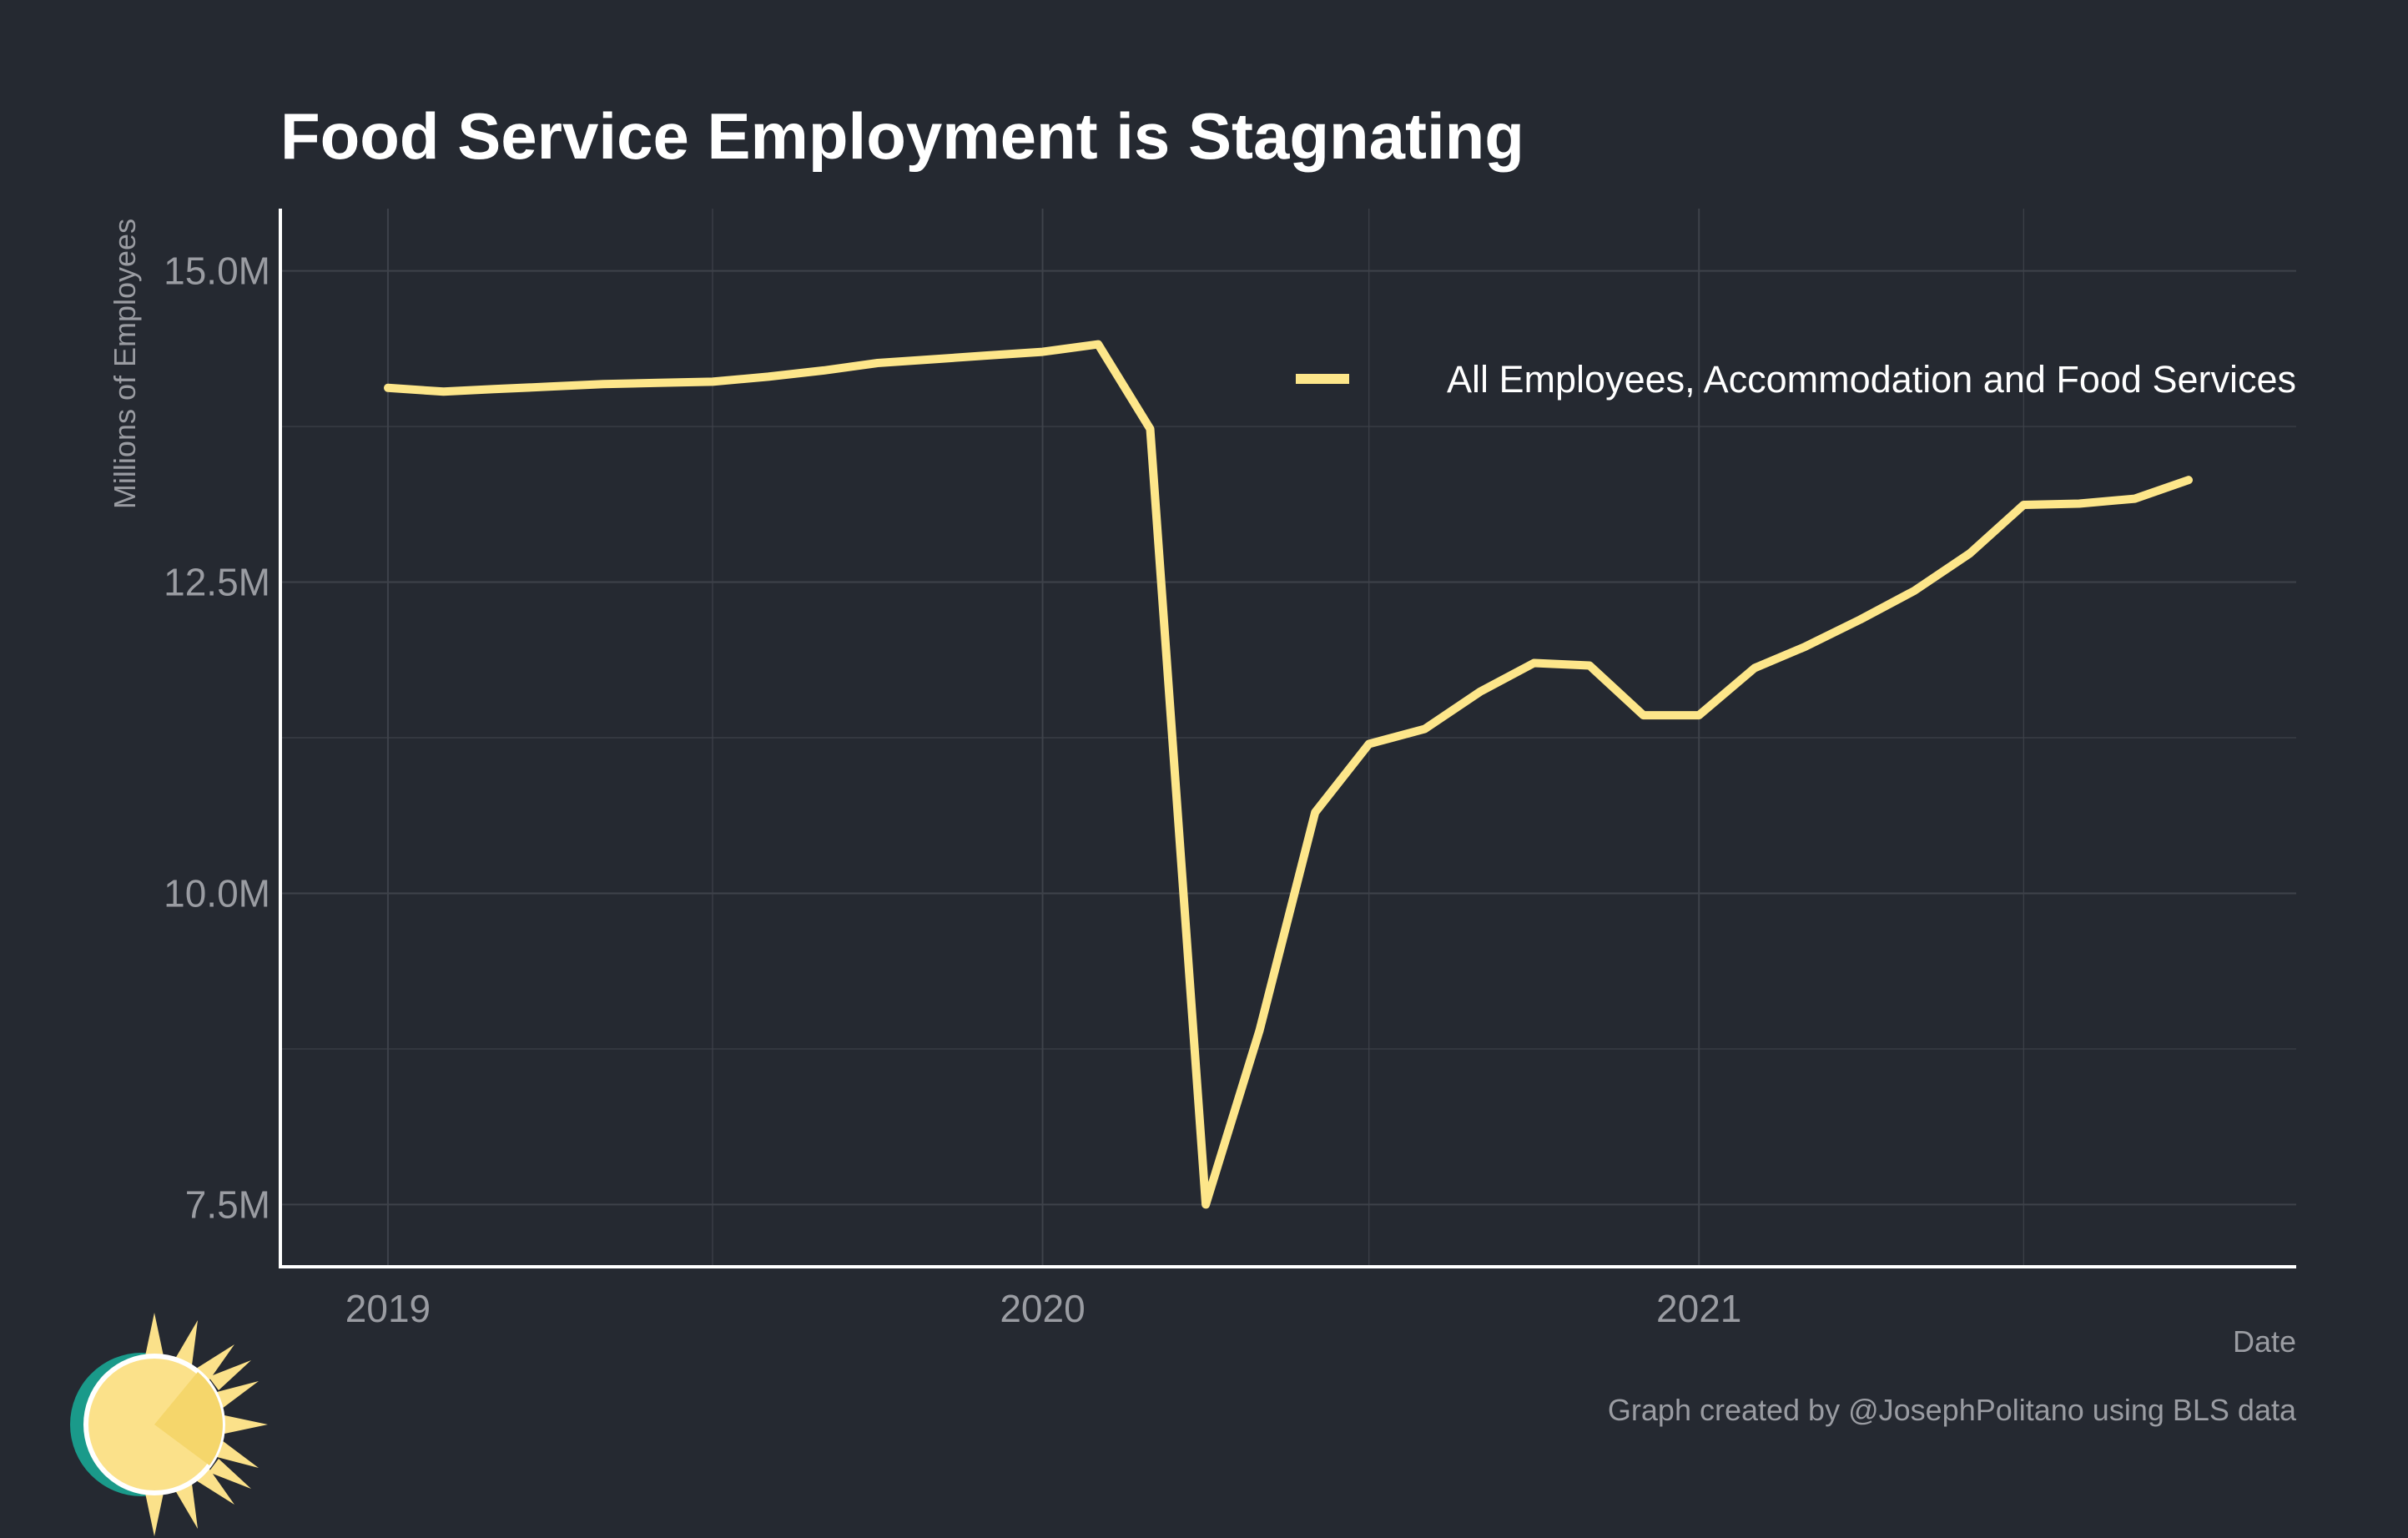 The image size is (2408, 1538). What do you see at coordinates (1698, 1308) in the screenshot?
I see `x-tick-label: 2021` at bounding box center [1698, 1308].